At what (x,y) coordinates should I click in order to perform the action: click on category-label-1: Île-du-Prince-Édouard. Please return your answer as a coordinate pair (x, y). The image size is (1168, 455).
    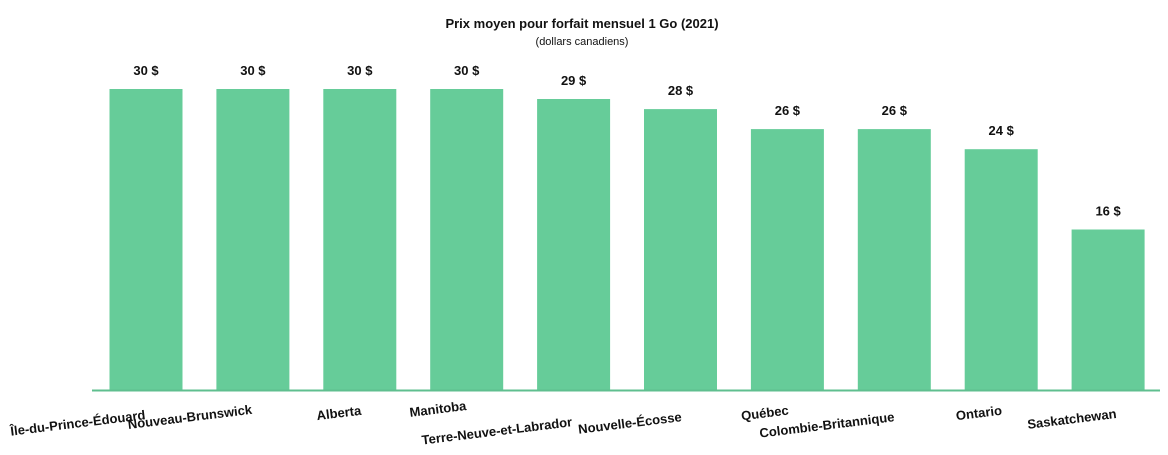
    Looking at the image, I should click on (78, 423).